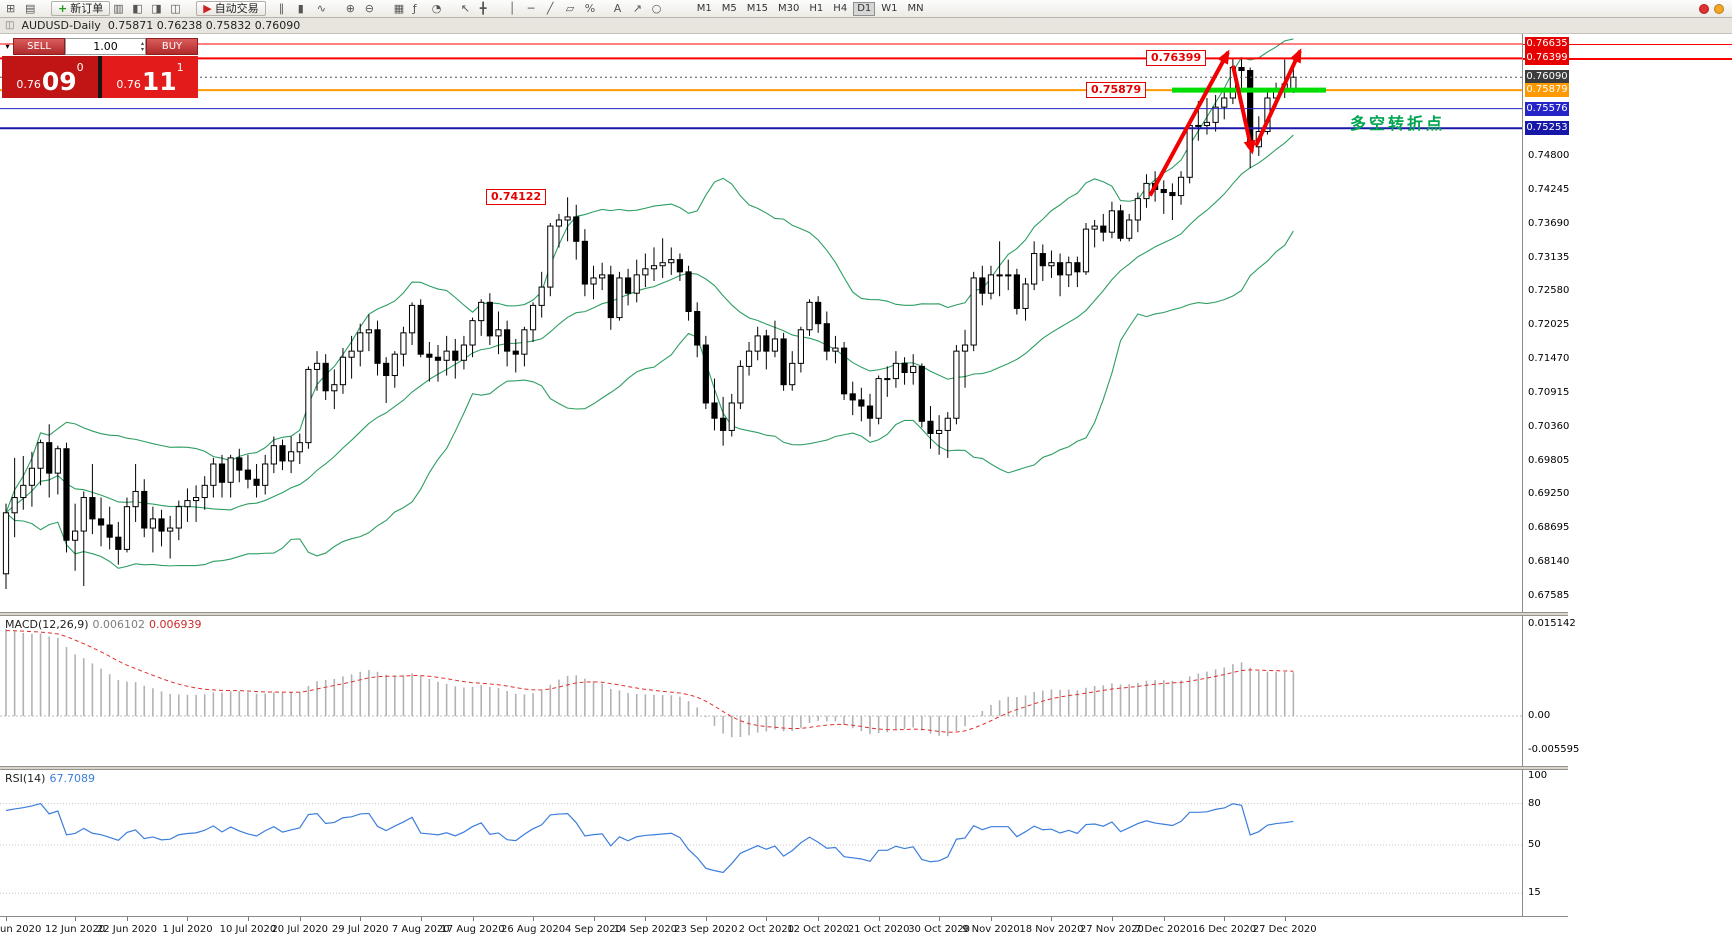 Image resolution: width=1732 pixels, height=940 pixels. I want to click on shapes-button: ○, so click(658, 9).